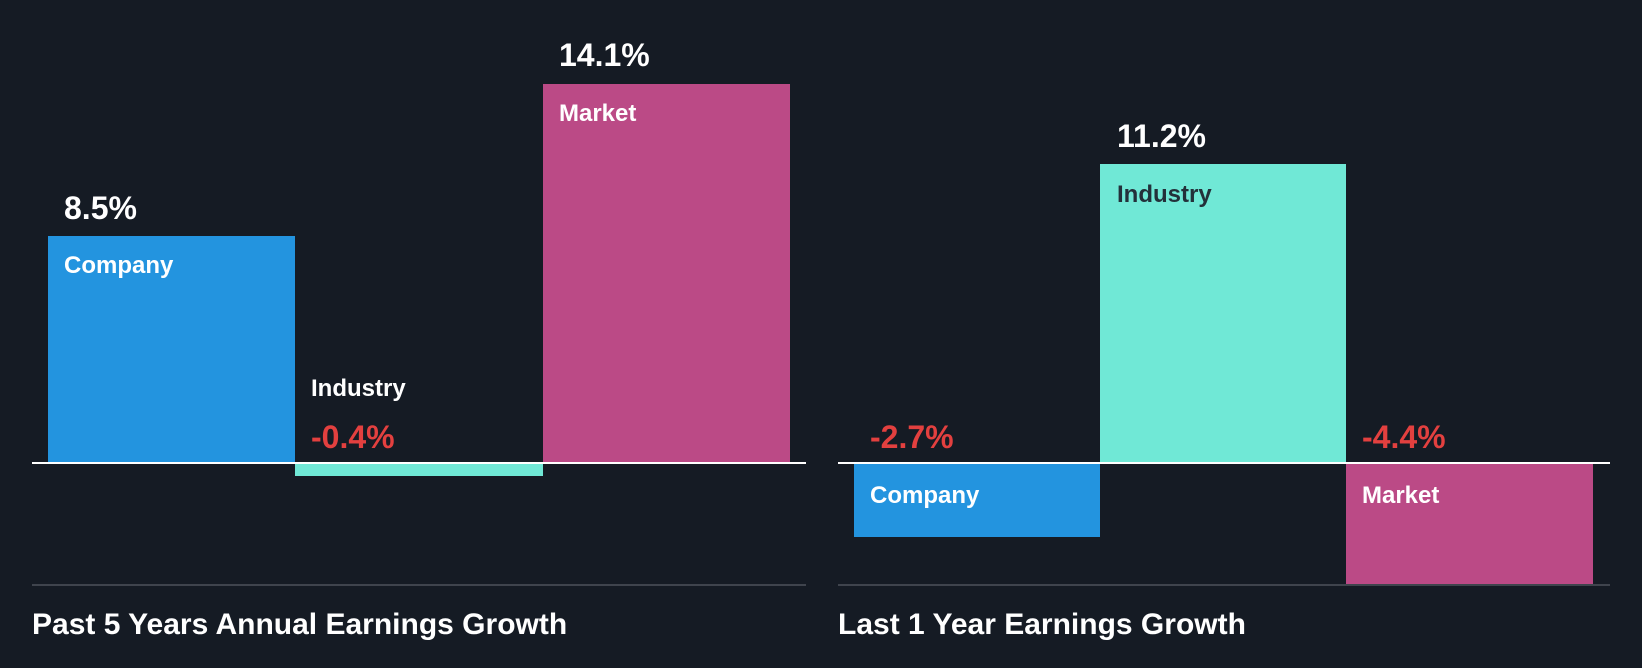  Describe the element at coordinates (171, 349) in the screenshot. I see `bar-company-5y` at that location.